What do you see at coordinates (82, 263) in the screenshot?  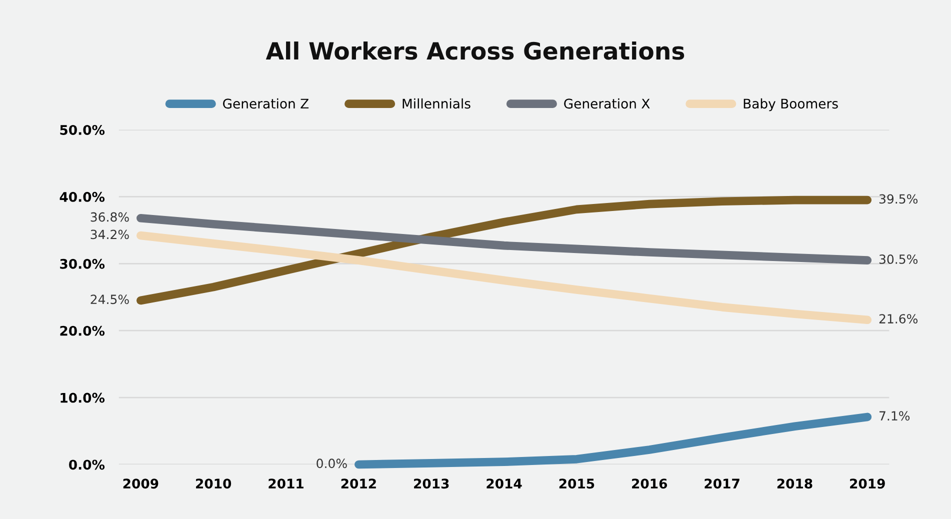 I see `y-tick-label: 30.0%` at bounding box center [82, 263].